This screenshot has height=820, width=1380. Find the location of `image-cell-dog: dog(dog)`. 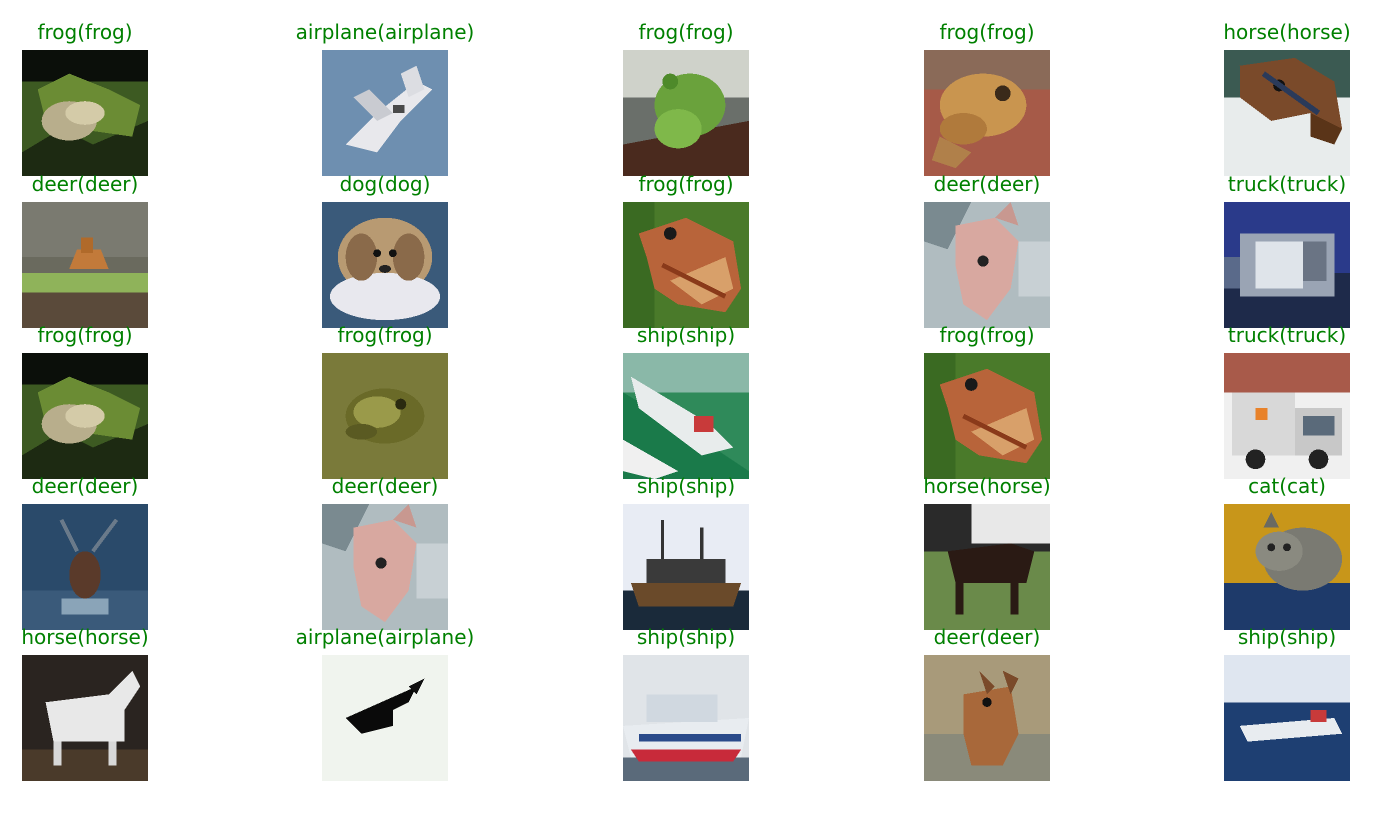

image-cell-dog: dog(dog) is located at coordinates (385, 247).